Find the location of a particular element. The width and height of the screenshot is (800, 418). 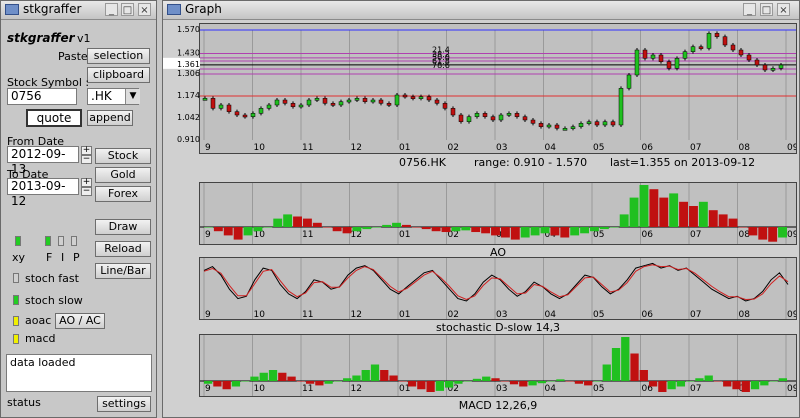

forex-button: Forex is located at coordinates (123, 194).